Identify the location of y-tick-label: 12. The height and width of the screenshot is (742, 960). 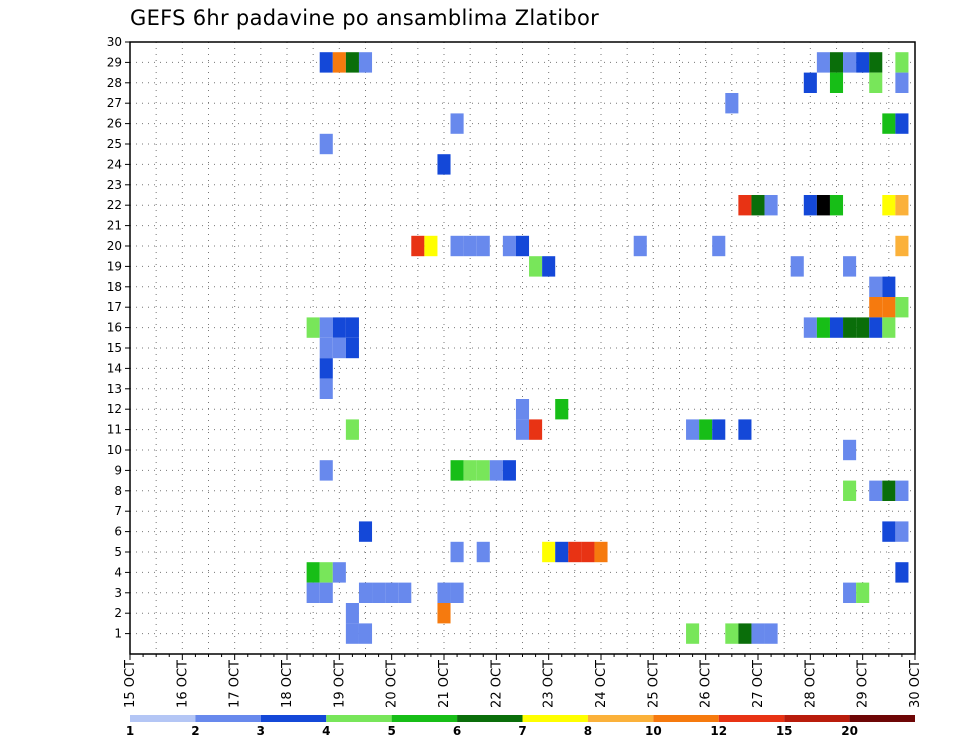
(114, 409).